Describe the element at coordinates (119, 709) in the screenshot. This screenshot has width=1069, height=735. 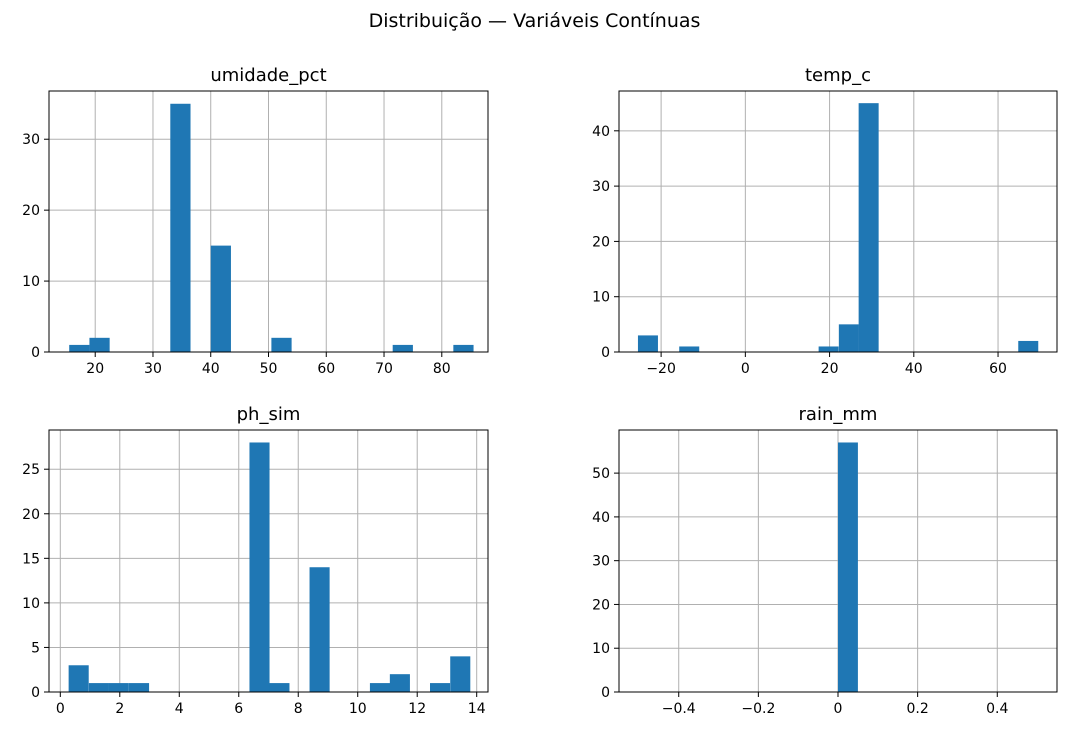
I see `x-tick-label: 2` at that location.